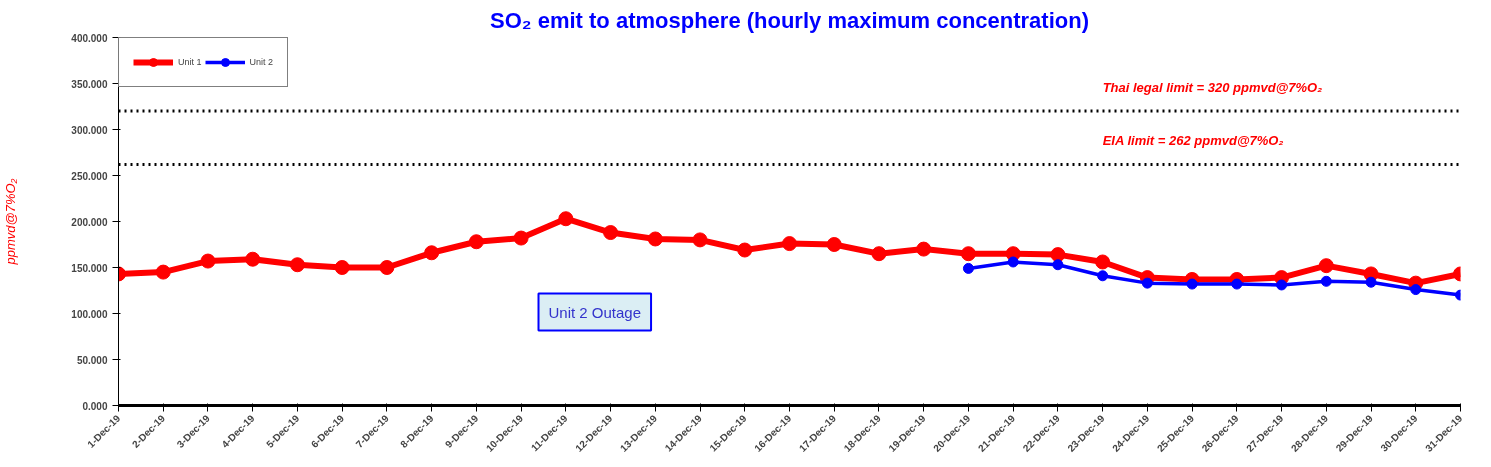  I want to click on y-axis-title: ppmvd@7%O₂, so click(11, 222).